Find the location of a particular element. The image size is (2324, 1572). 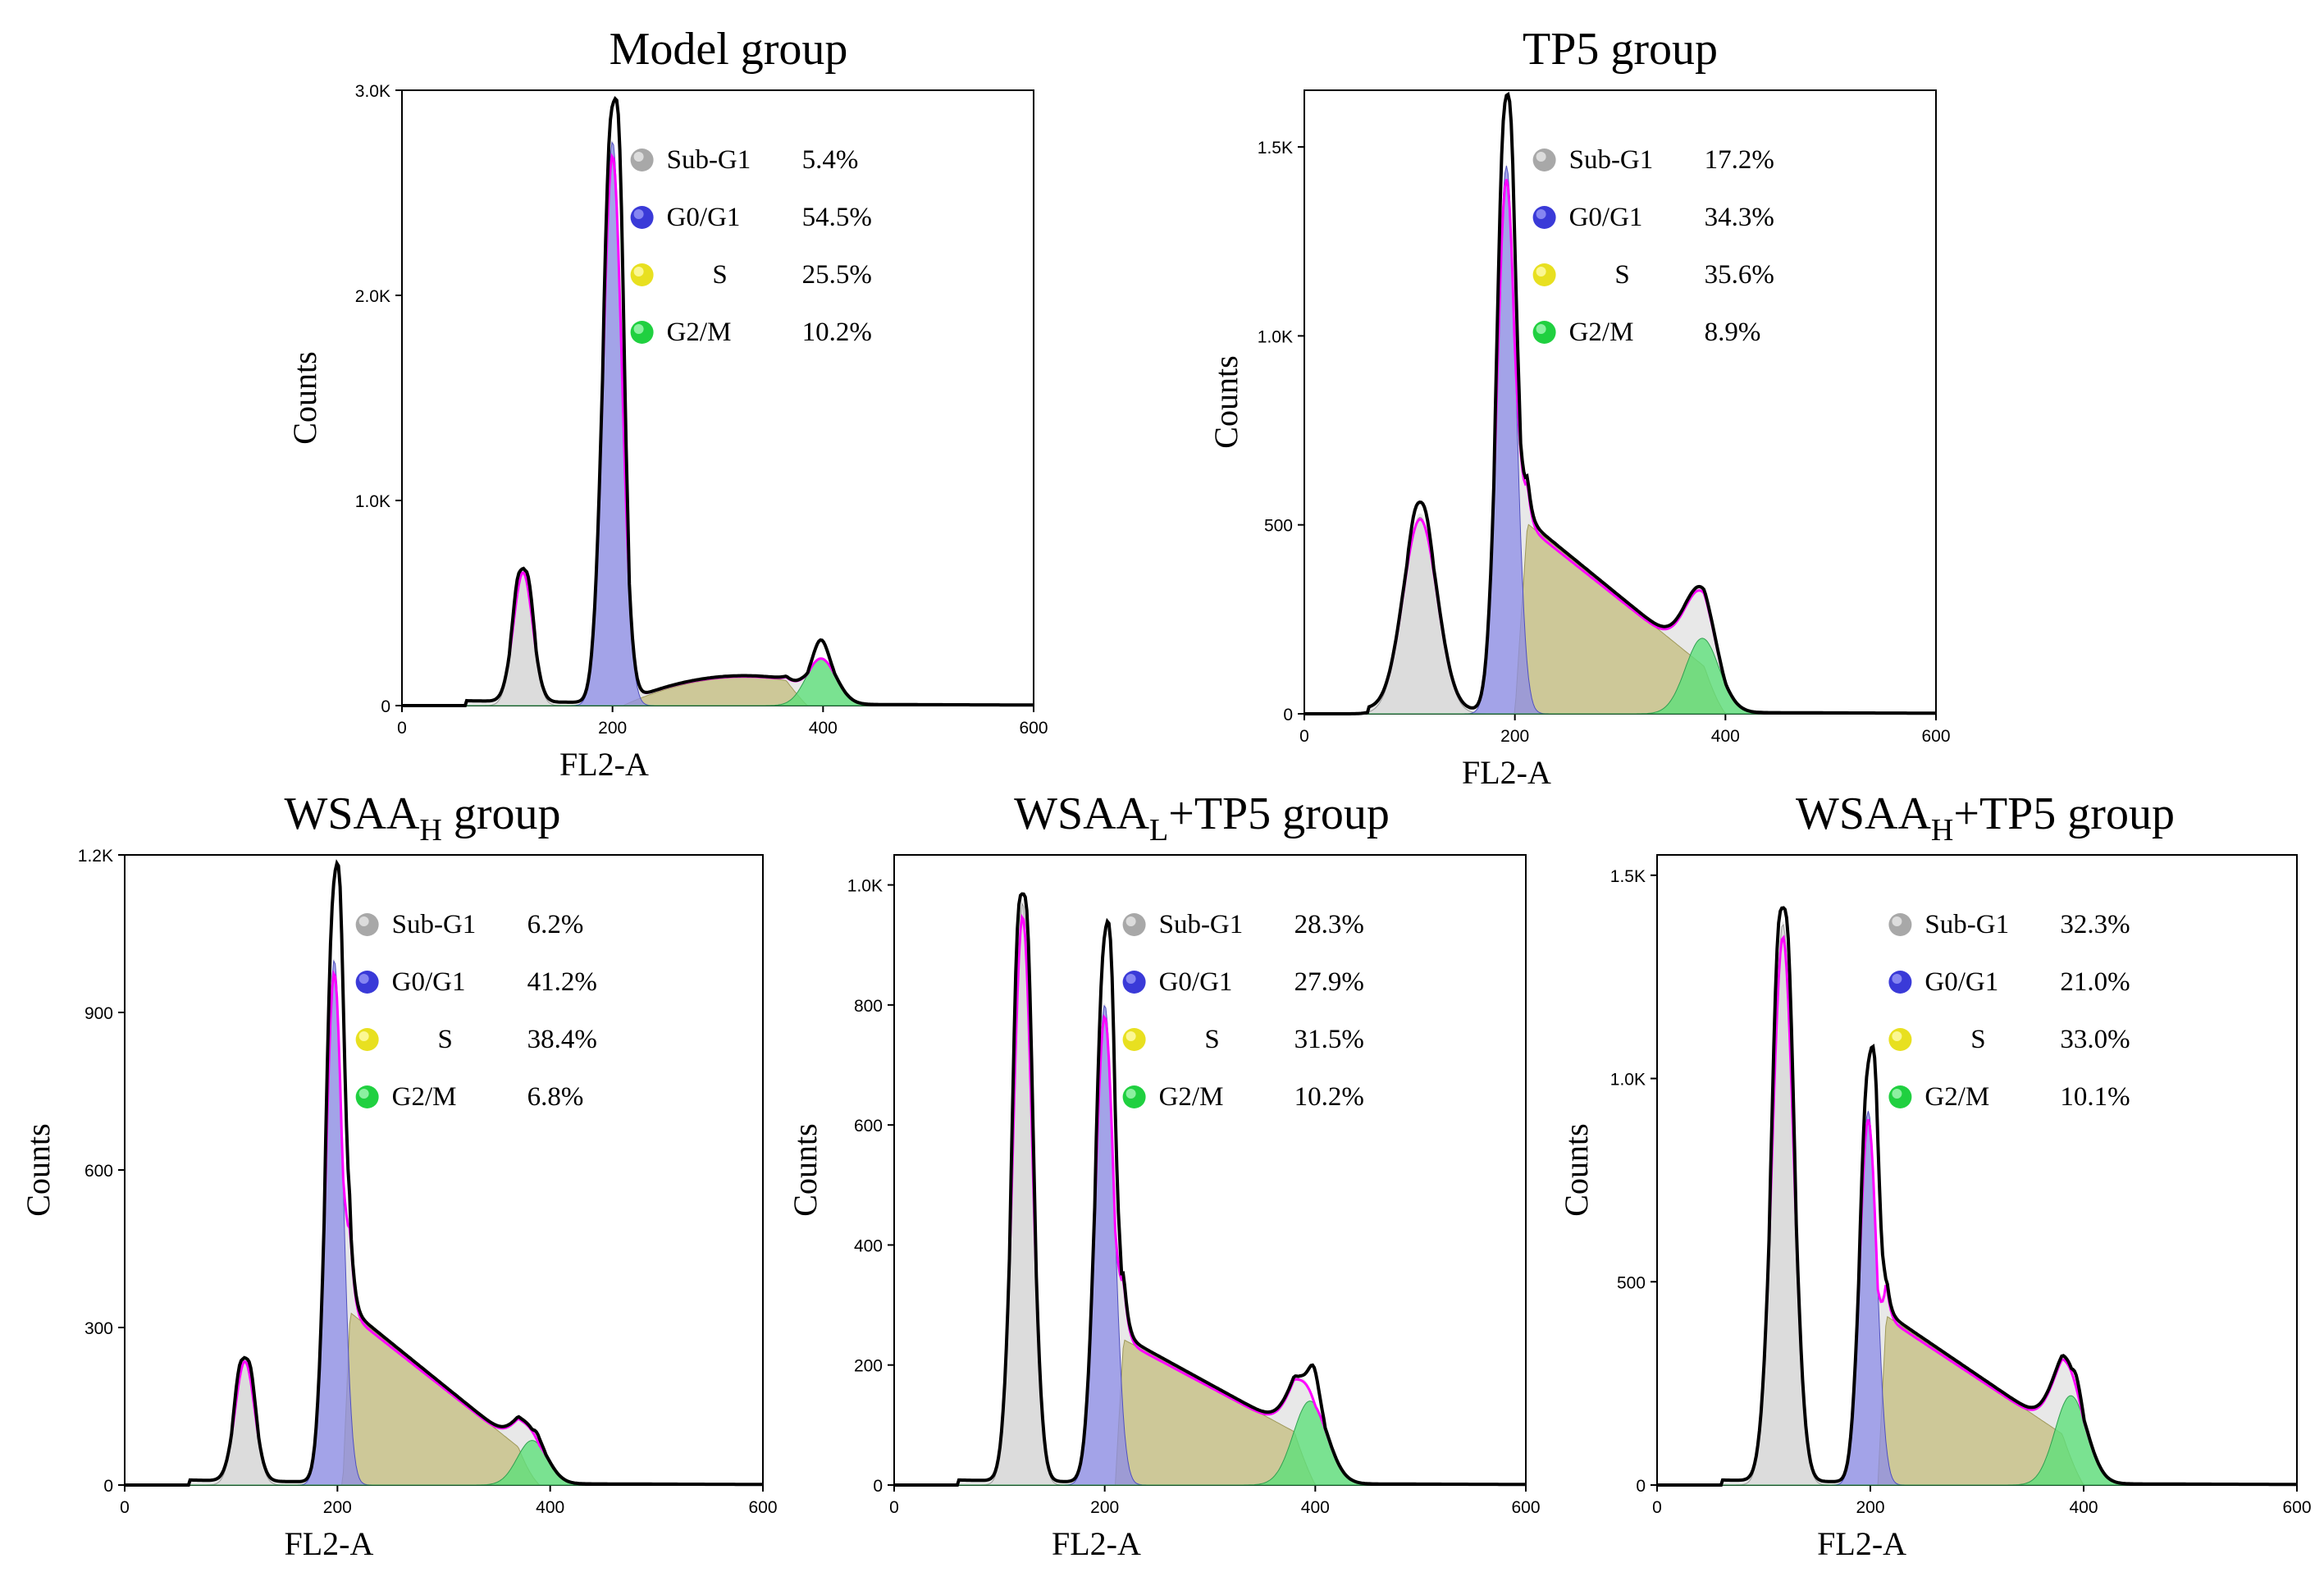

legend-item-g0-g1: G0/G1 27.9% is located at coordinates (1243, 982).